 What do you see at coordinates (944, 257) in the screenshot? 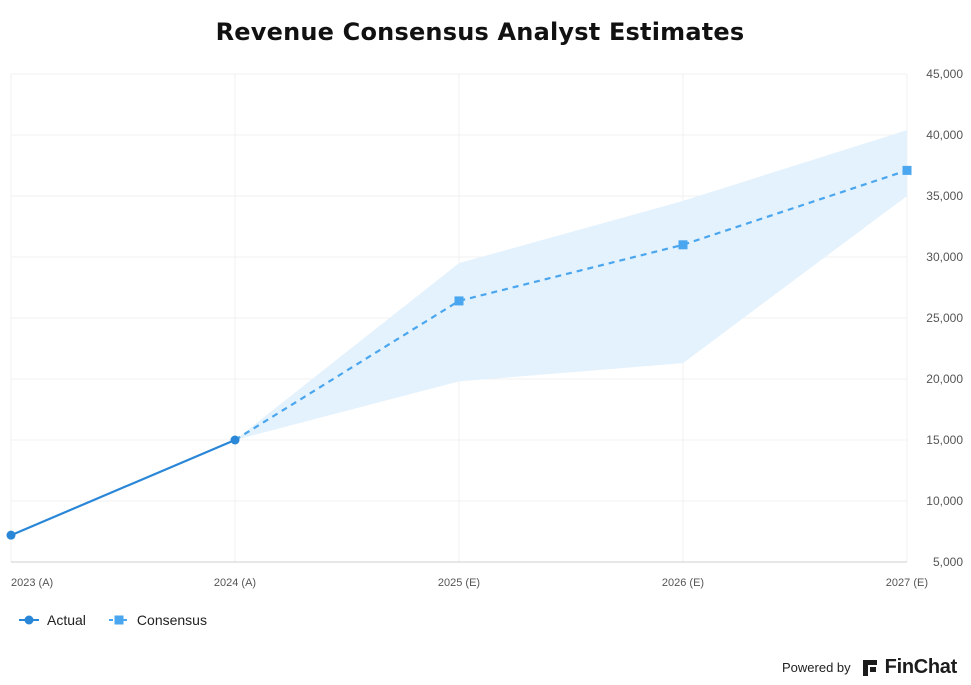
I see `y-tick-label: 30,000` at bounding box center [944, 257].